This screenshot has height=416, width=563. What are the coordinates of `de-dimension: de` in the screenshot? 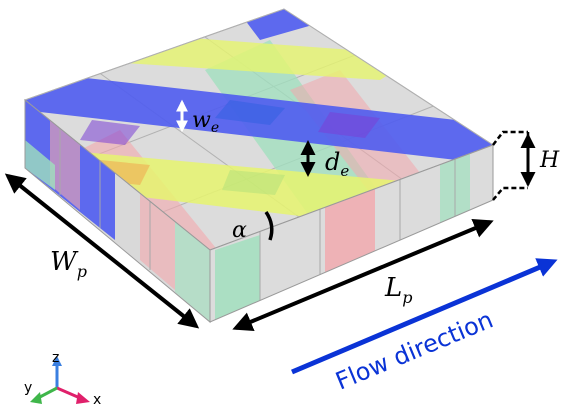 It's located at (324, 160).